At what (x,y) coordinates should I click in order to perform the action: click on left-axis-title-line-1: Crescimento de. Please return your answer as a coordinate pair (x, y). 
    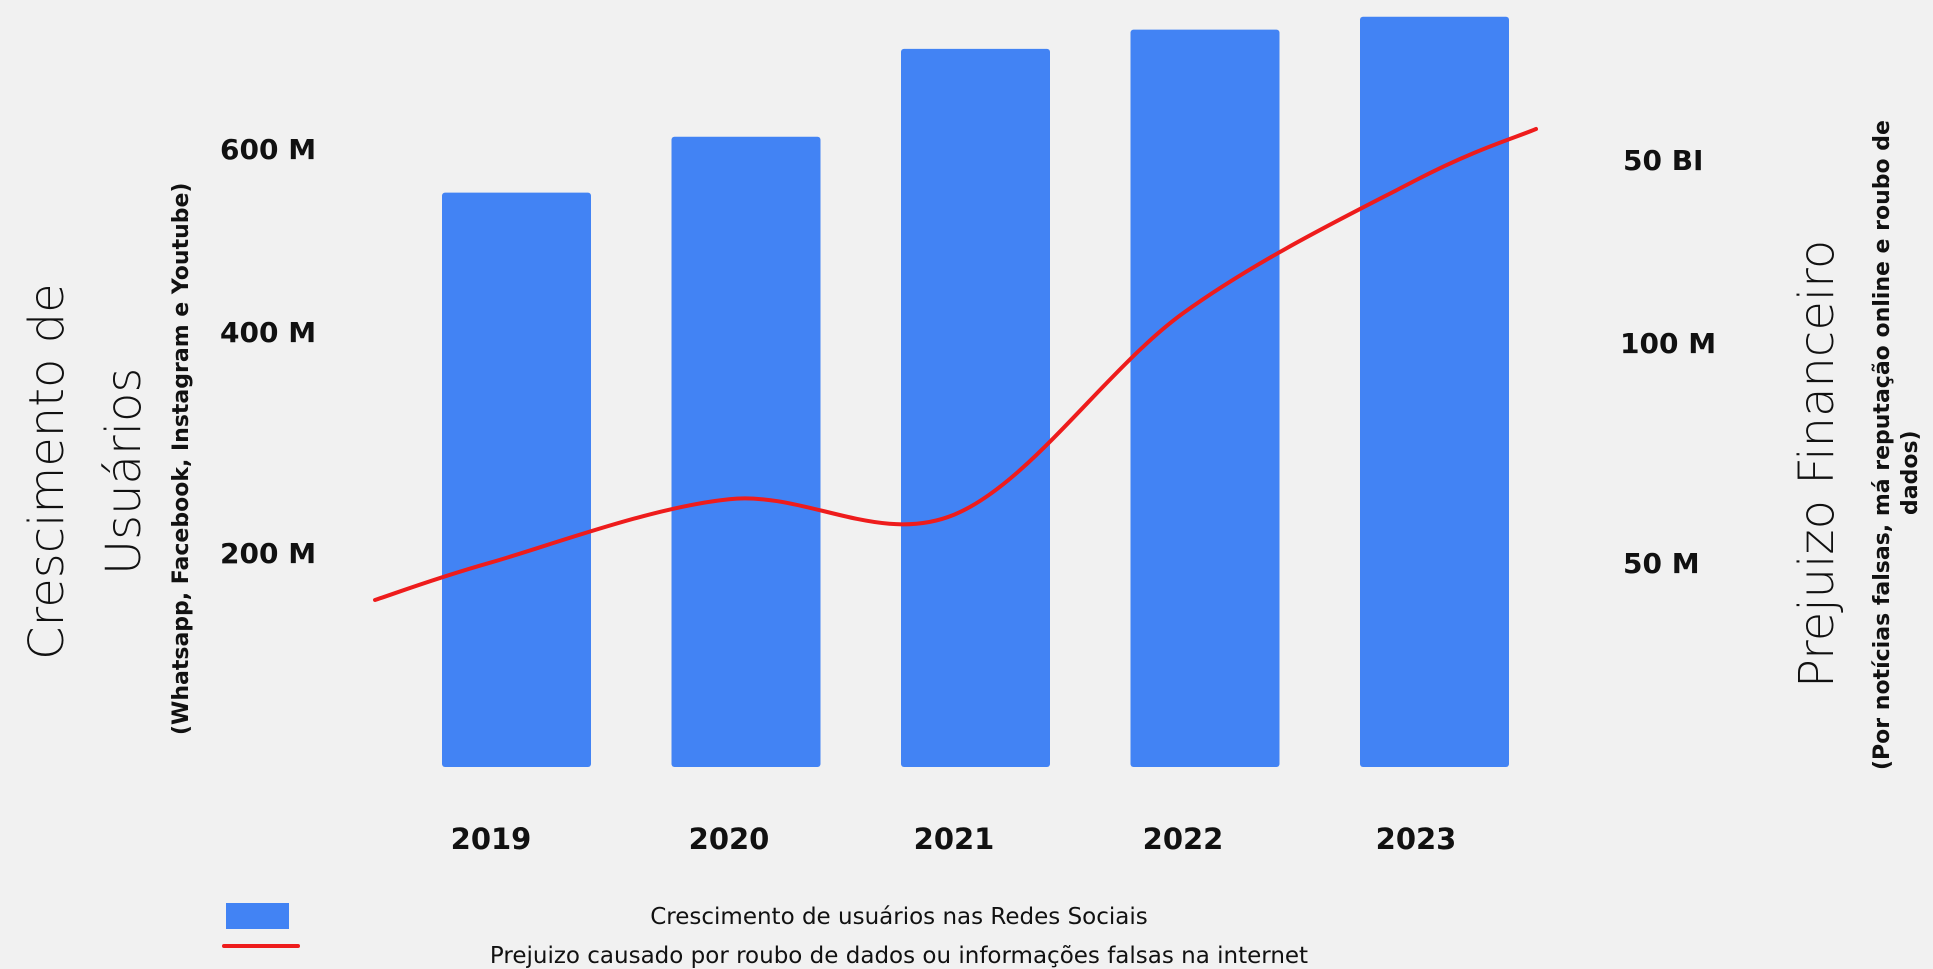
    Looking at the image, I should click on (47, 471).